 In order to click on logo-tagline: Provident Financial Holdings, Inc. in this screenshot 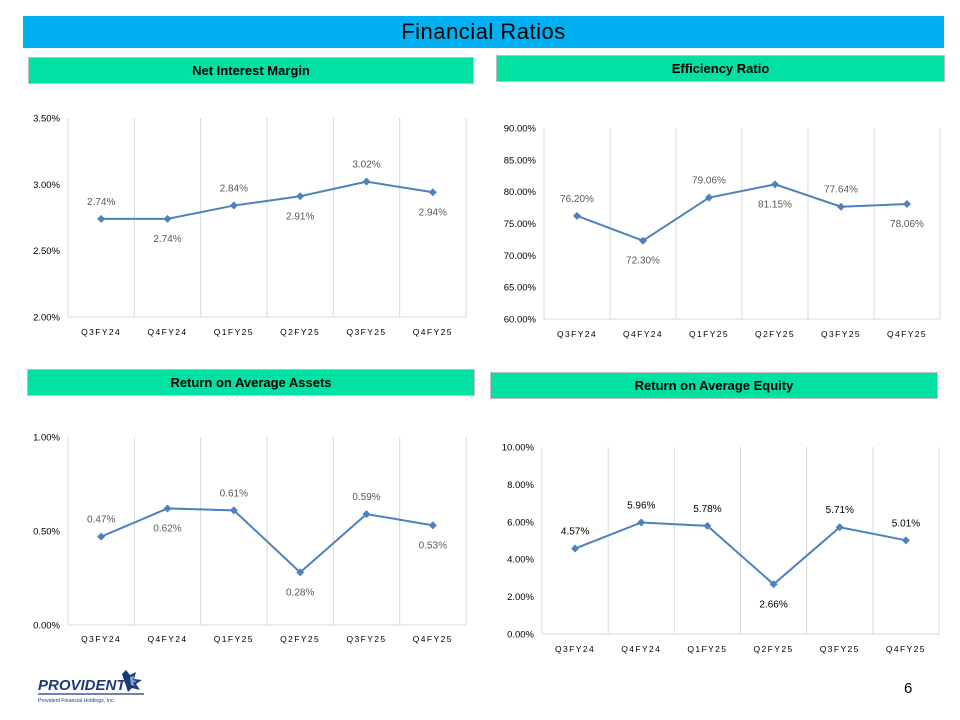, I will do `click(76, 701)`.